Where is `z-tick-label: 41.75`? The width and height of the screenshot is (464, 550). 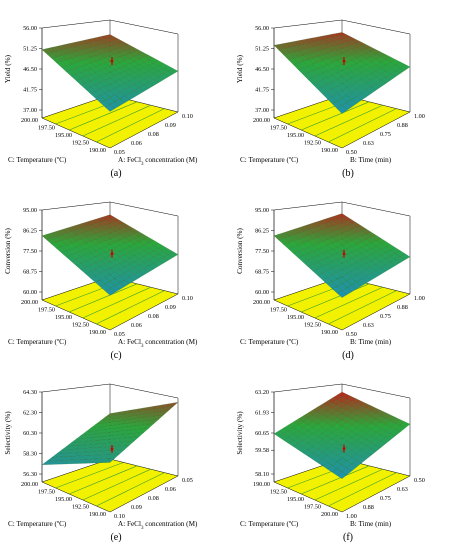 z-tick-label: 41.75 is located at coordinates (262, 90).